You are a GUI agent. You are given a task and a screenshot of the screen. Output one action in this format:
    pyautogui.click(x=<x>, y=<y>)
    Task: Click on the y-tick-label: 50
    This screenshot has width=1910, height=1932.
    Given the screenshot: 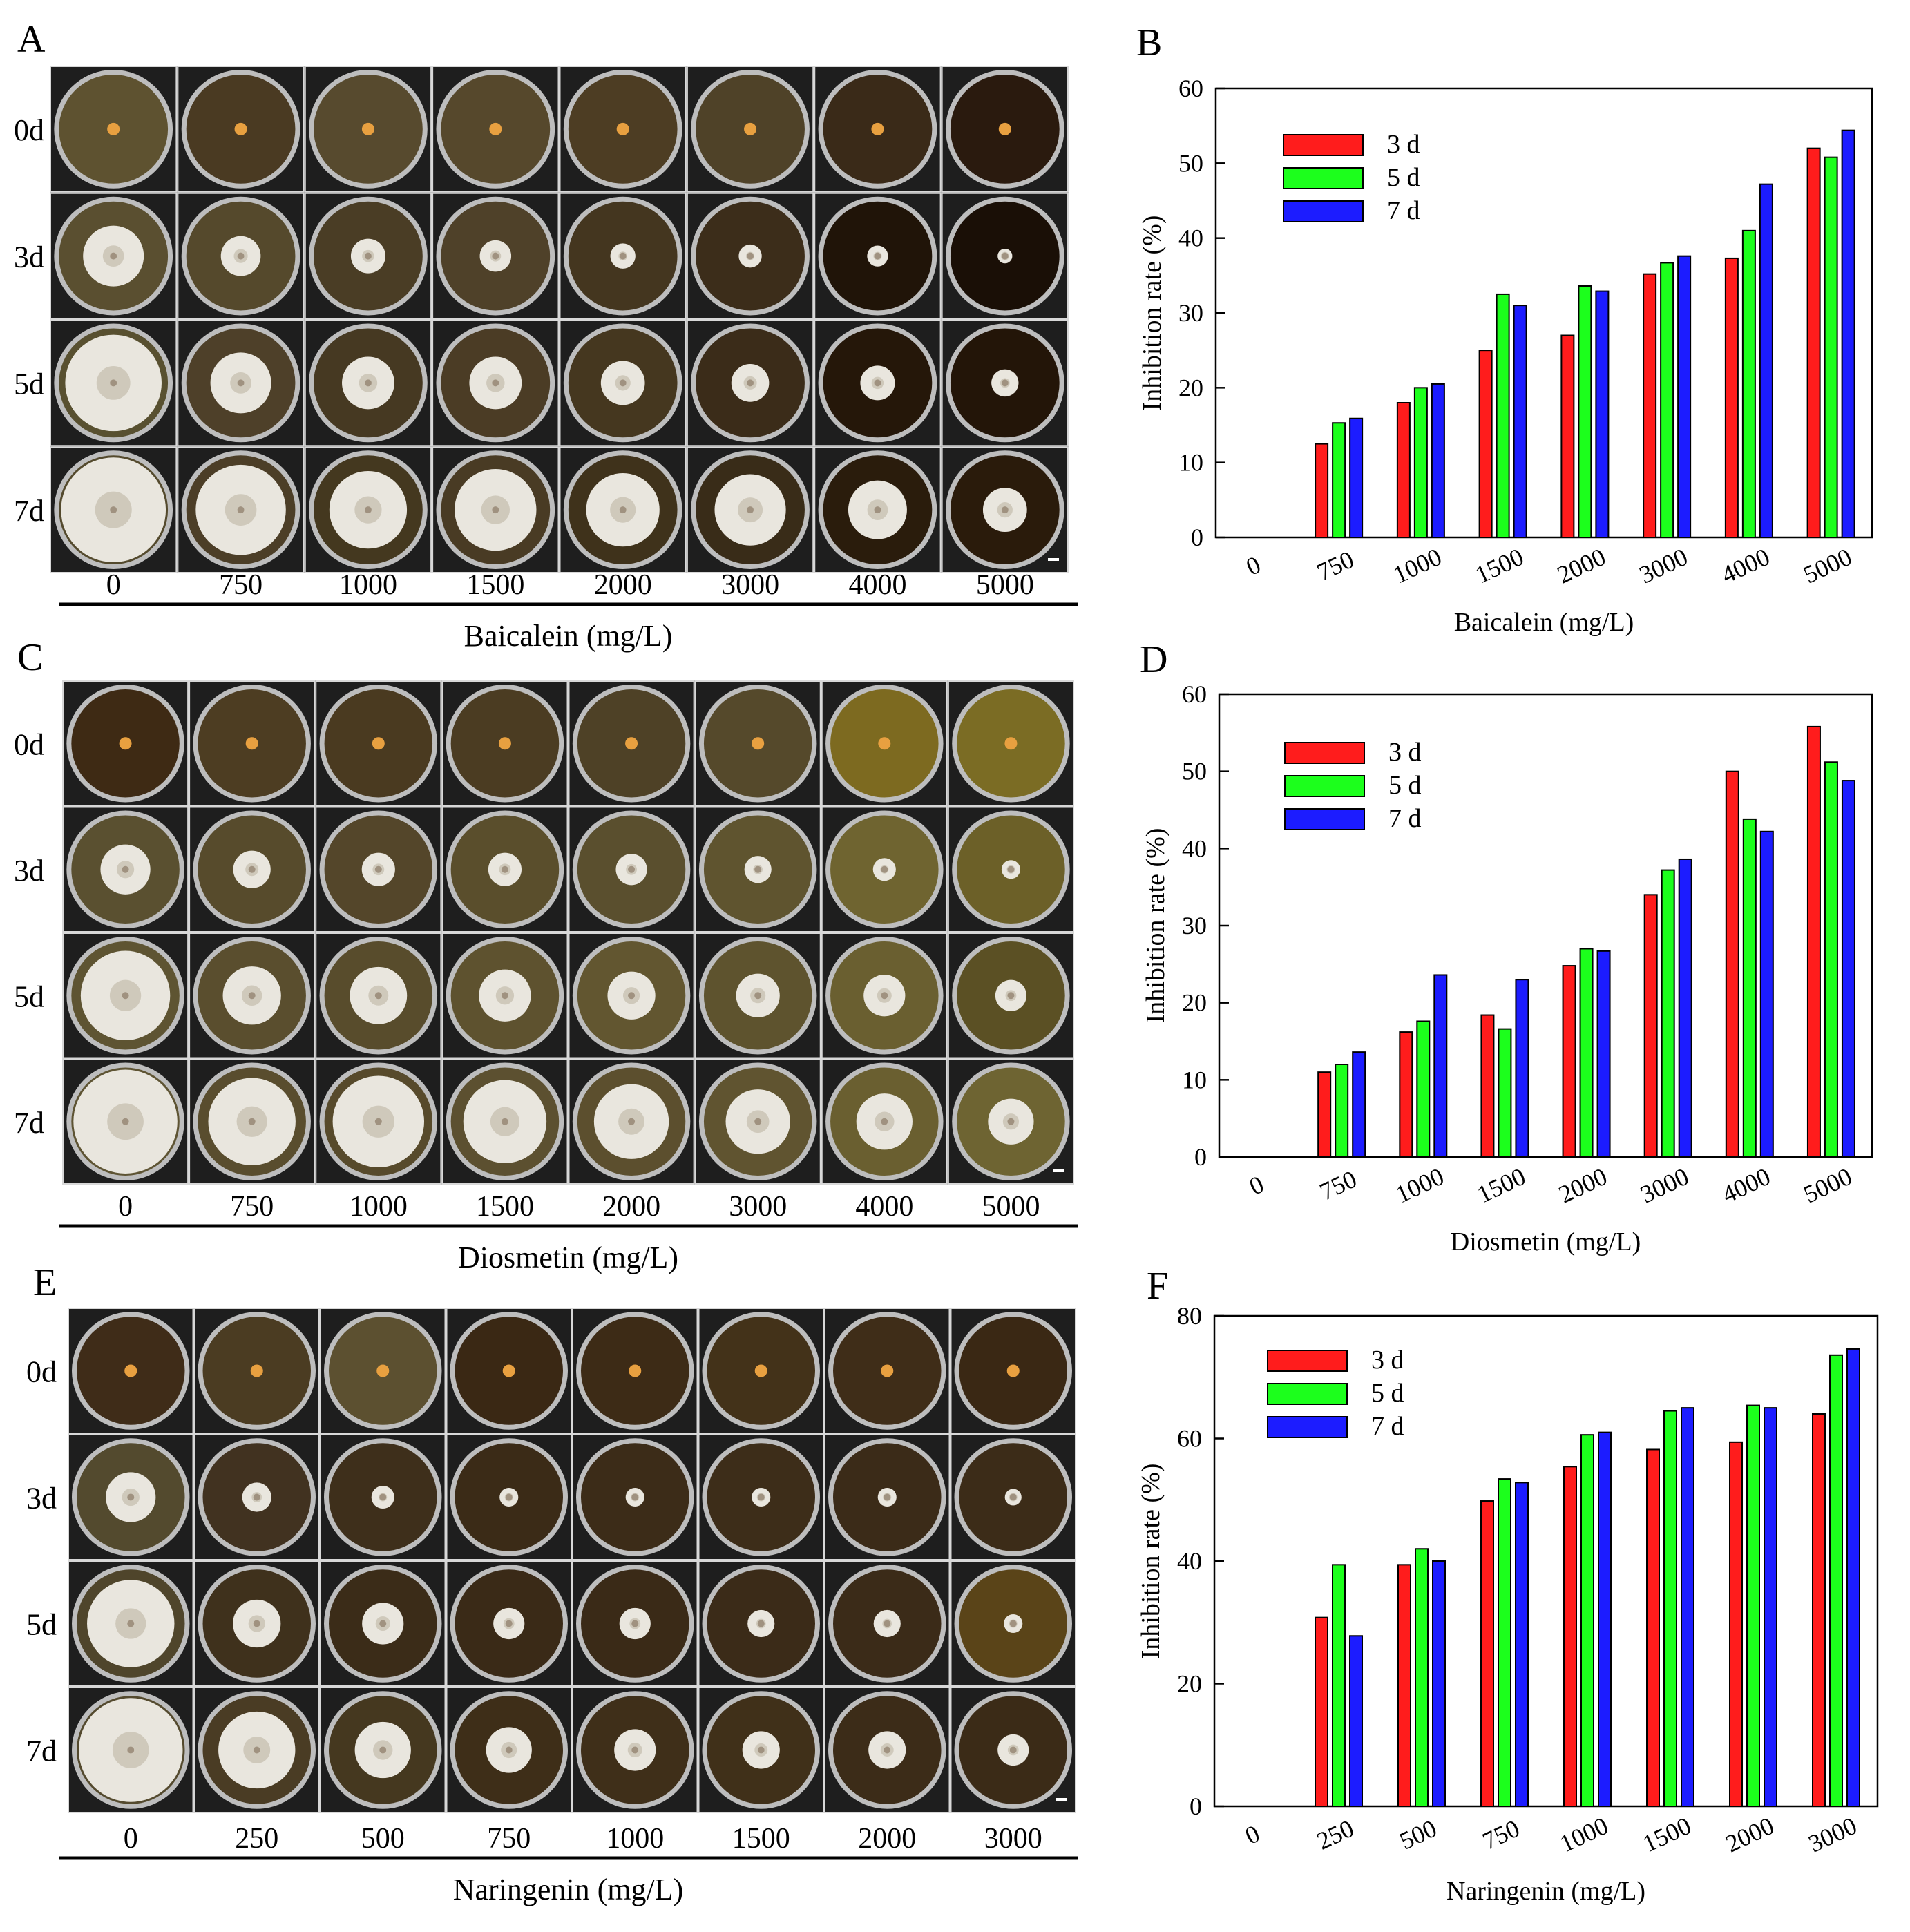 What is the action you would take?
    pyautogui.click(x=1195, y=771)
    